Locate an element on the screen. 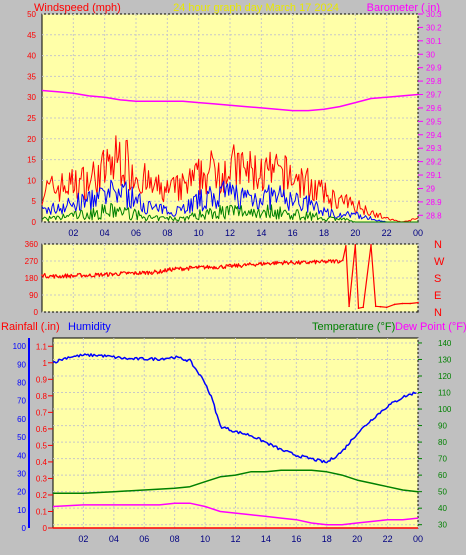  dewpoint-line is located at coordinates (235, 514).